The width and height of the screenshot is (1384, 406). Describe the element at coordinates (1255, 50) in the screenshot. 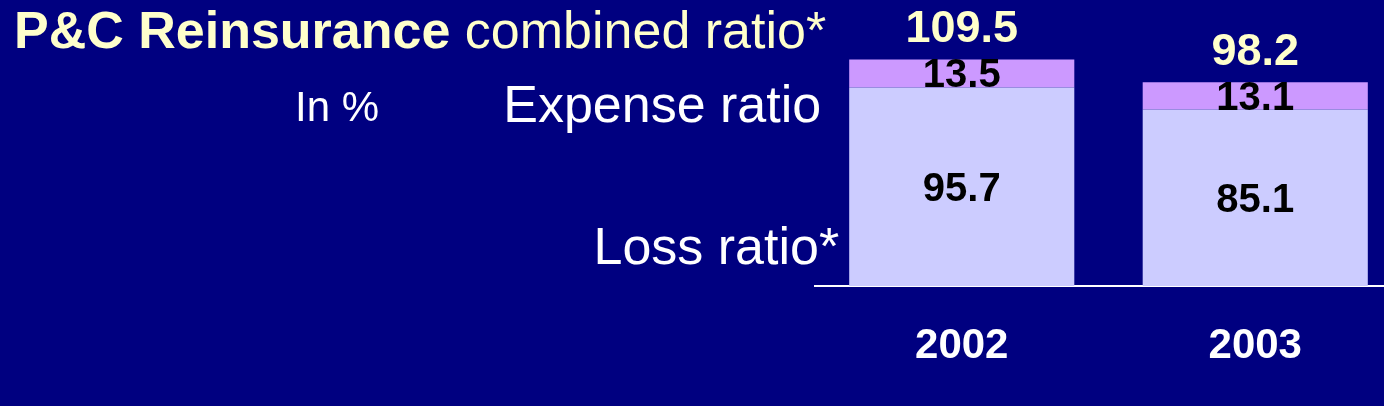

I see `annotation: 98.2` at that location.